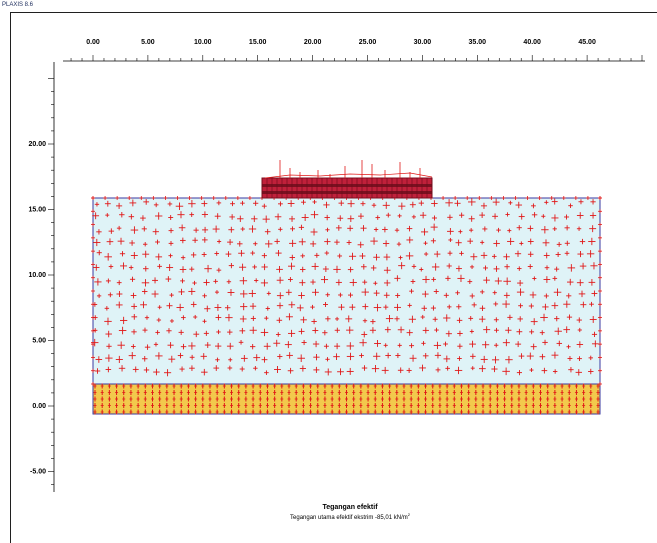 This screenshot has width=657, height=543. I want to click on x-tick-label: 40.00, so click(532, 42).